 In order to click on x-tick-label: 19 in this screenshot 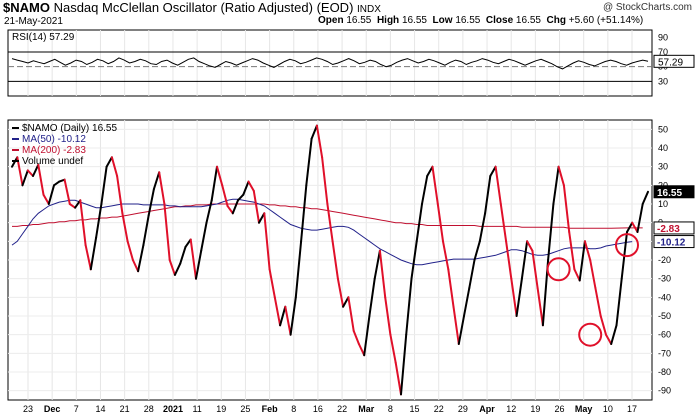, I will do `click(535, 409)`.